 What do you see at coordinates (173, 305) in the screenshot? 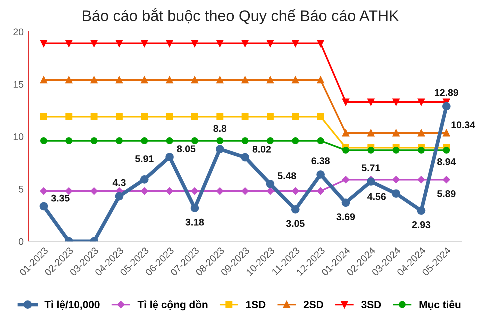
I see `legend-label: Tỉ lệ cộng dồn` at bounding box center [173, 305].